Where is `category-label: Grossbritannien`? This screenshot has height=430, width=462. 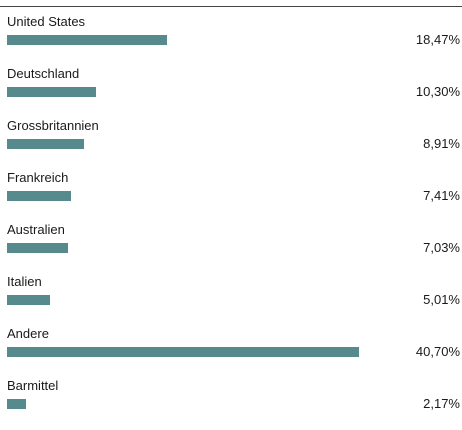
category-label: Grossbritannien is located at coordinates (53, 125).